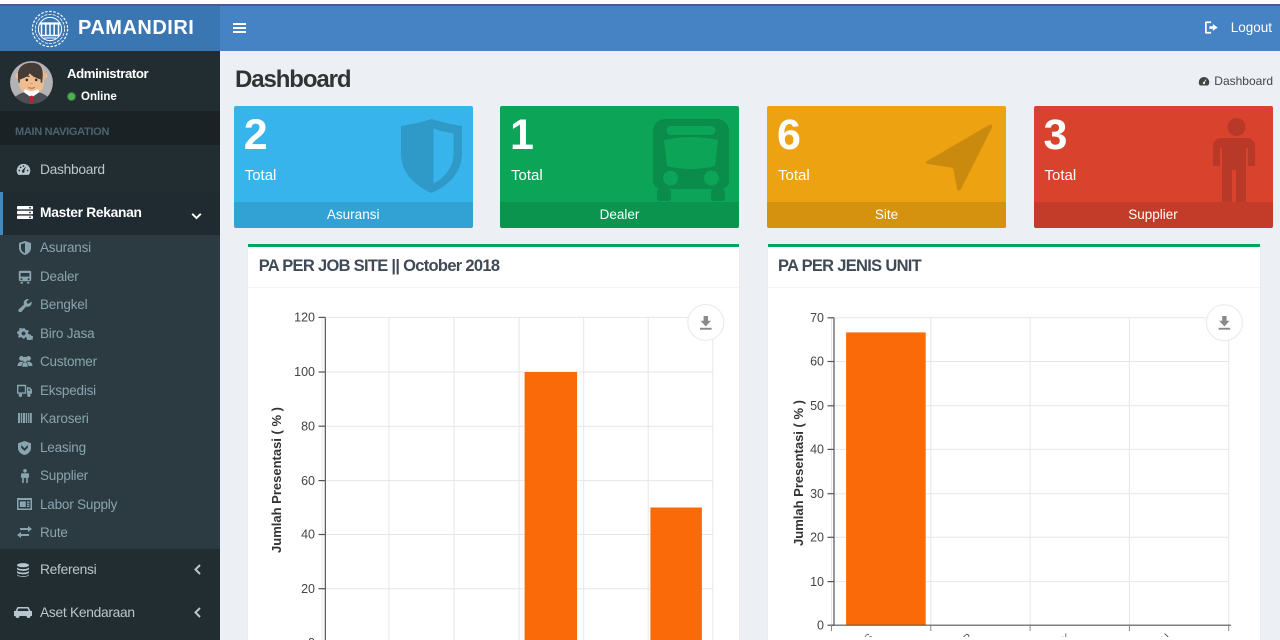 The image size is (1280, 640). I want to click on svg-text: 120, so click(304, 318).